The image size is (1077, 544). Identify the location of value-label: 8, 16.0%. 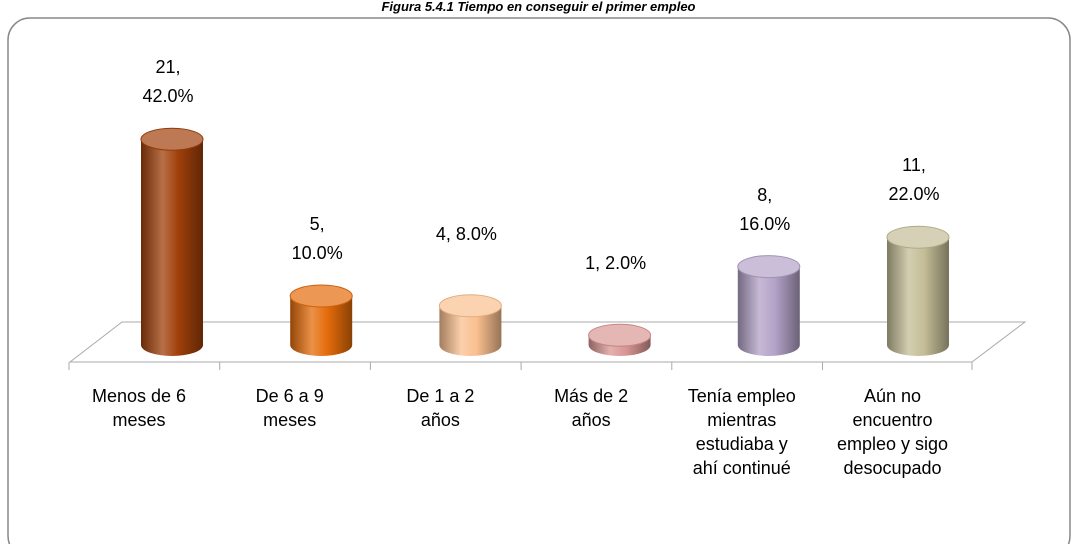
(765, 209).